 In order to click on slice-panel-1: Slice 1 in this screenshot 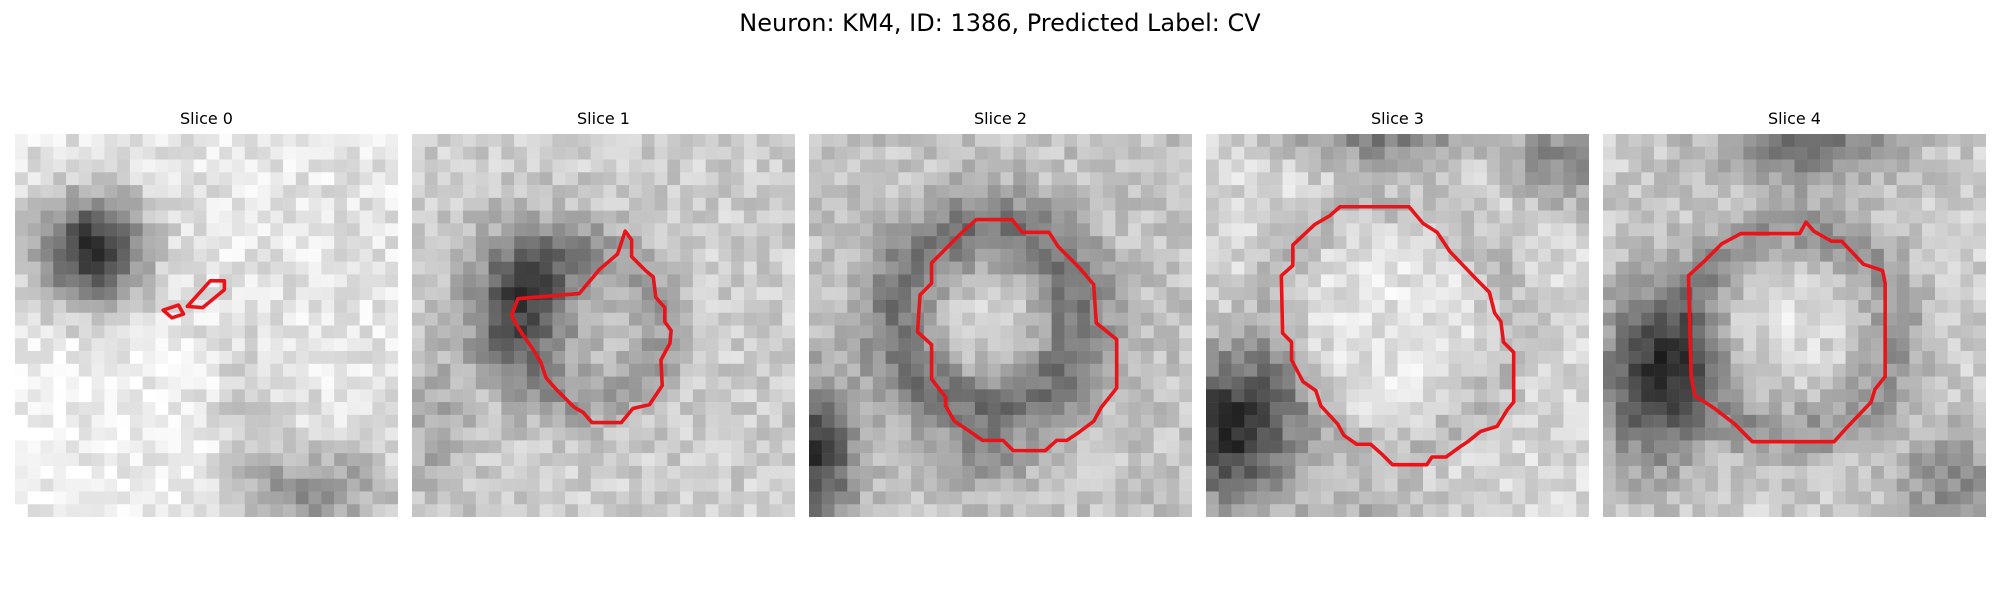, I will do `click(603, 313)`.